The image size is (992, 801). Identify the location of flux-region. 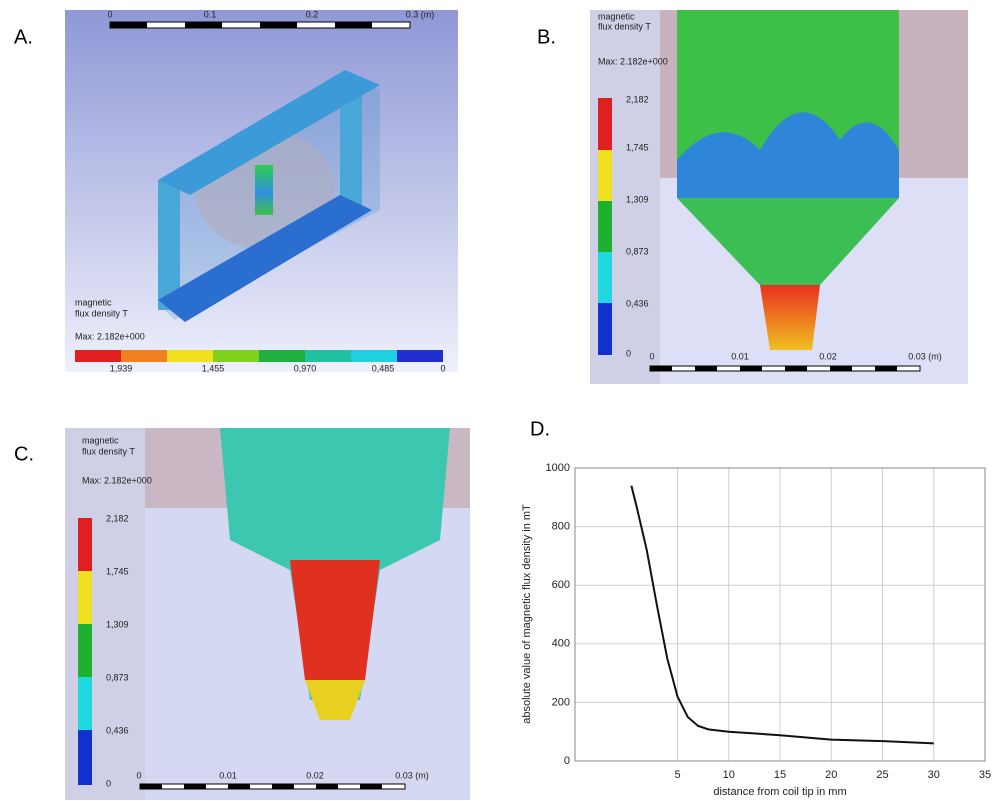
(788, 155).